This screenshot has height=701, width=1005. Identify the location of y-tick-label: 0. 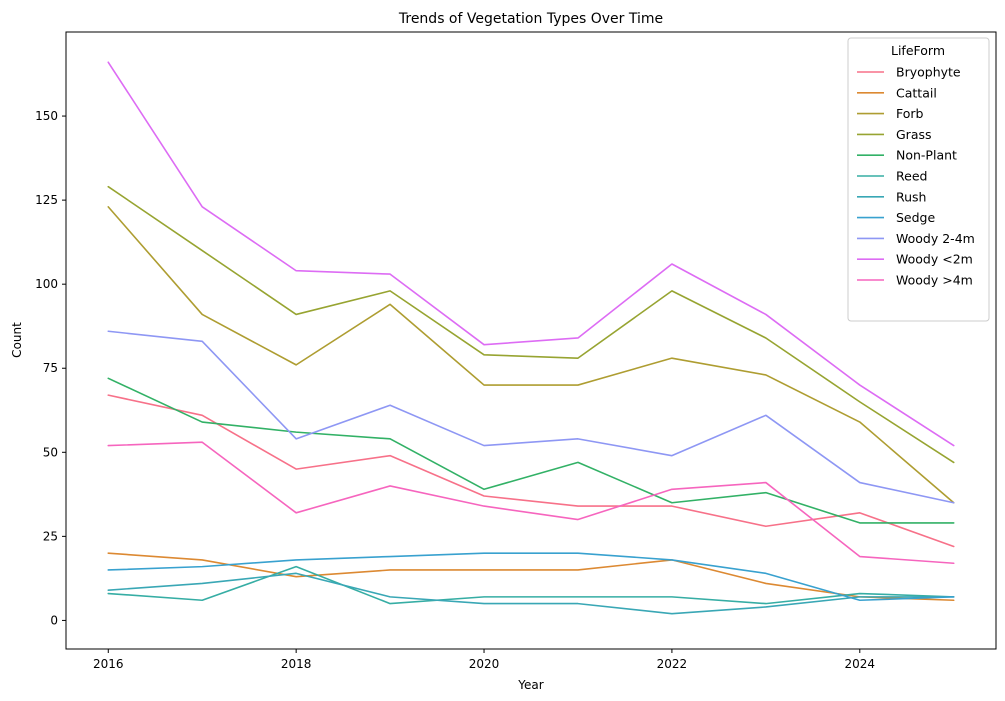
(54, 620).